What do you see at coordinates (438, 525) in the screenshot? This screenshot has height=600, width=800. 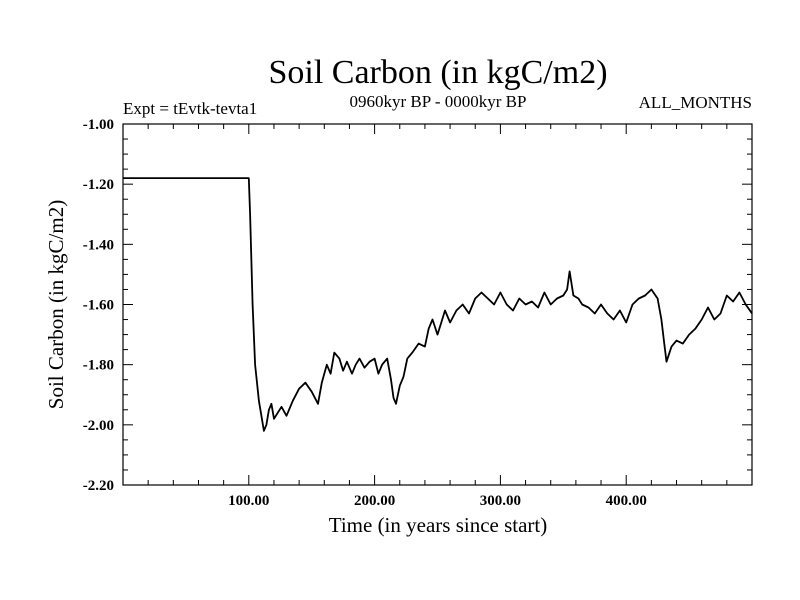 I see `x-axis-title: Time (in years since start)` at bounding box center [438, 525].